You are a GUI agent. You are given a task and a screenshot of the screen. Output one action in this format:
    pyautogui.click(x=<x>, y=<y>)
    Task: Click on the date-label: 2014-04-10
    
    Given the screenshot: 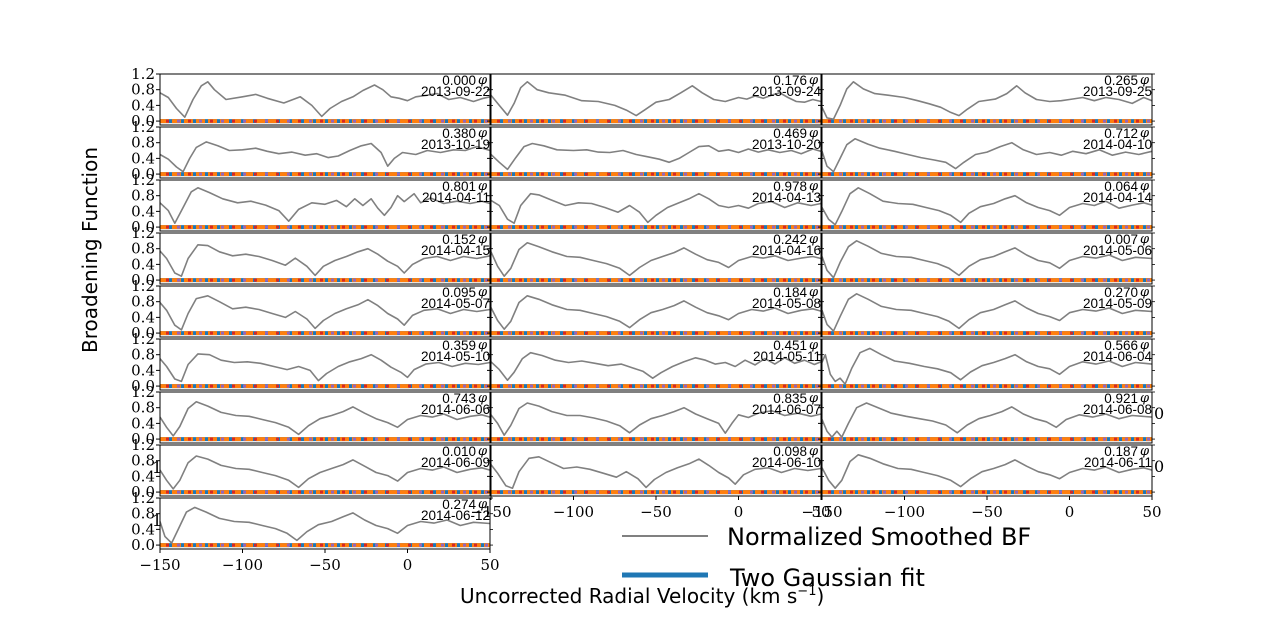 What is the action you would take?
    pyautogui.click(x=1117, y=144)
    